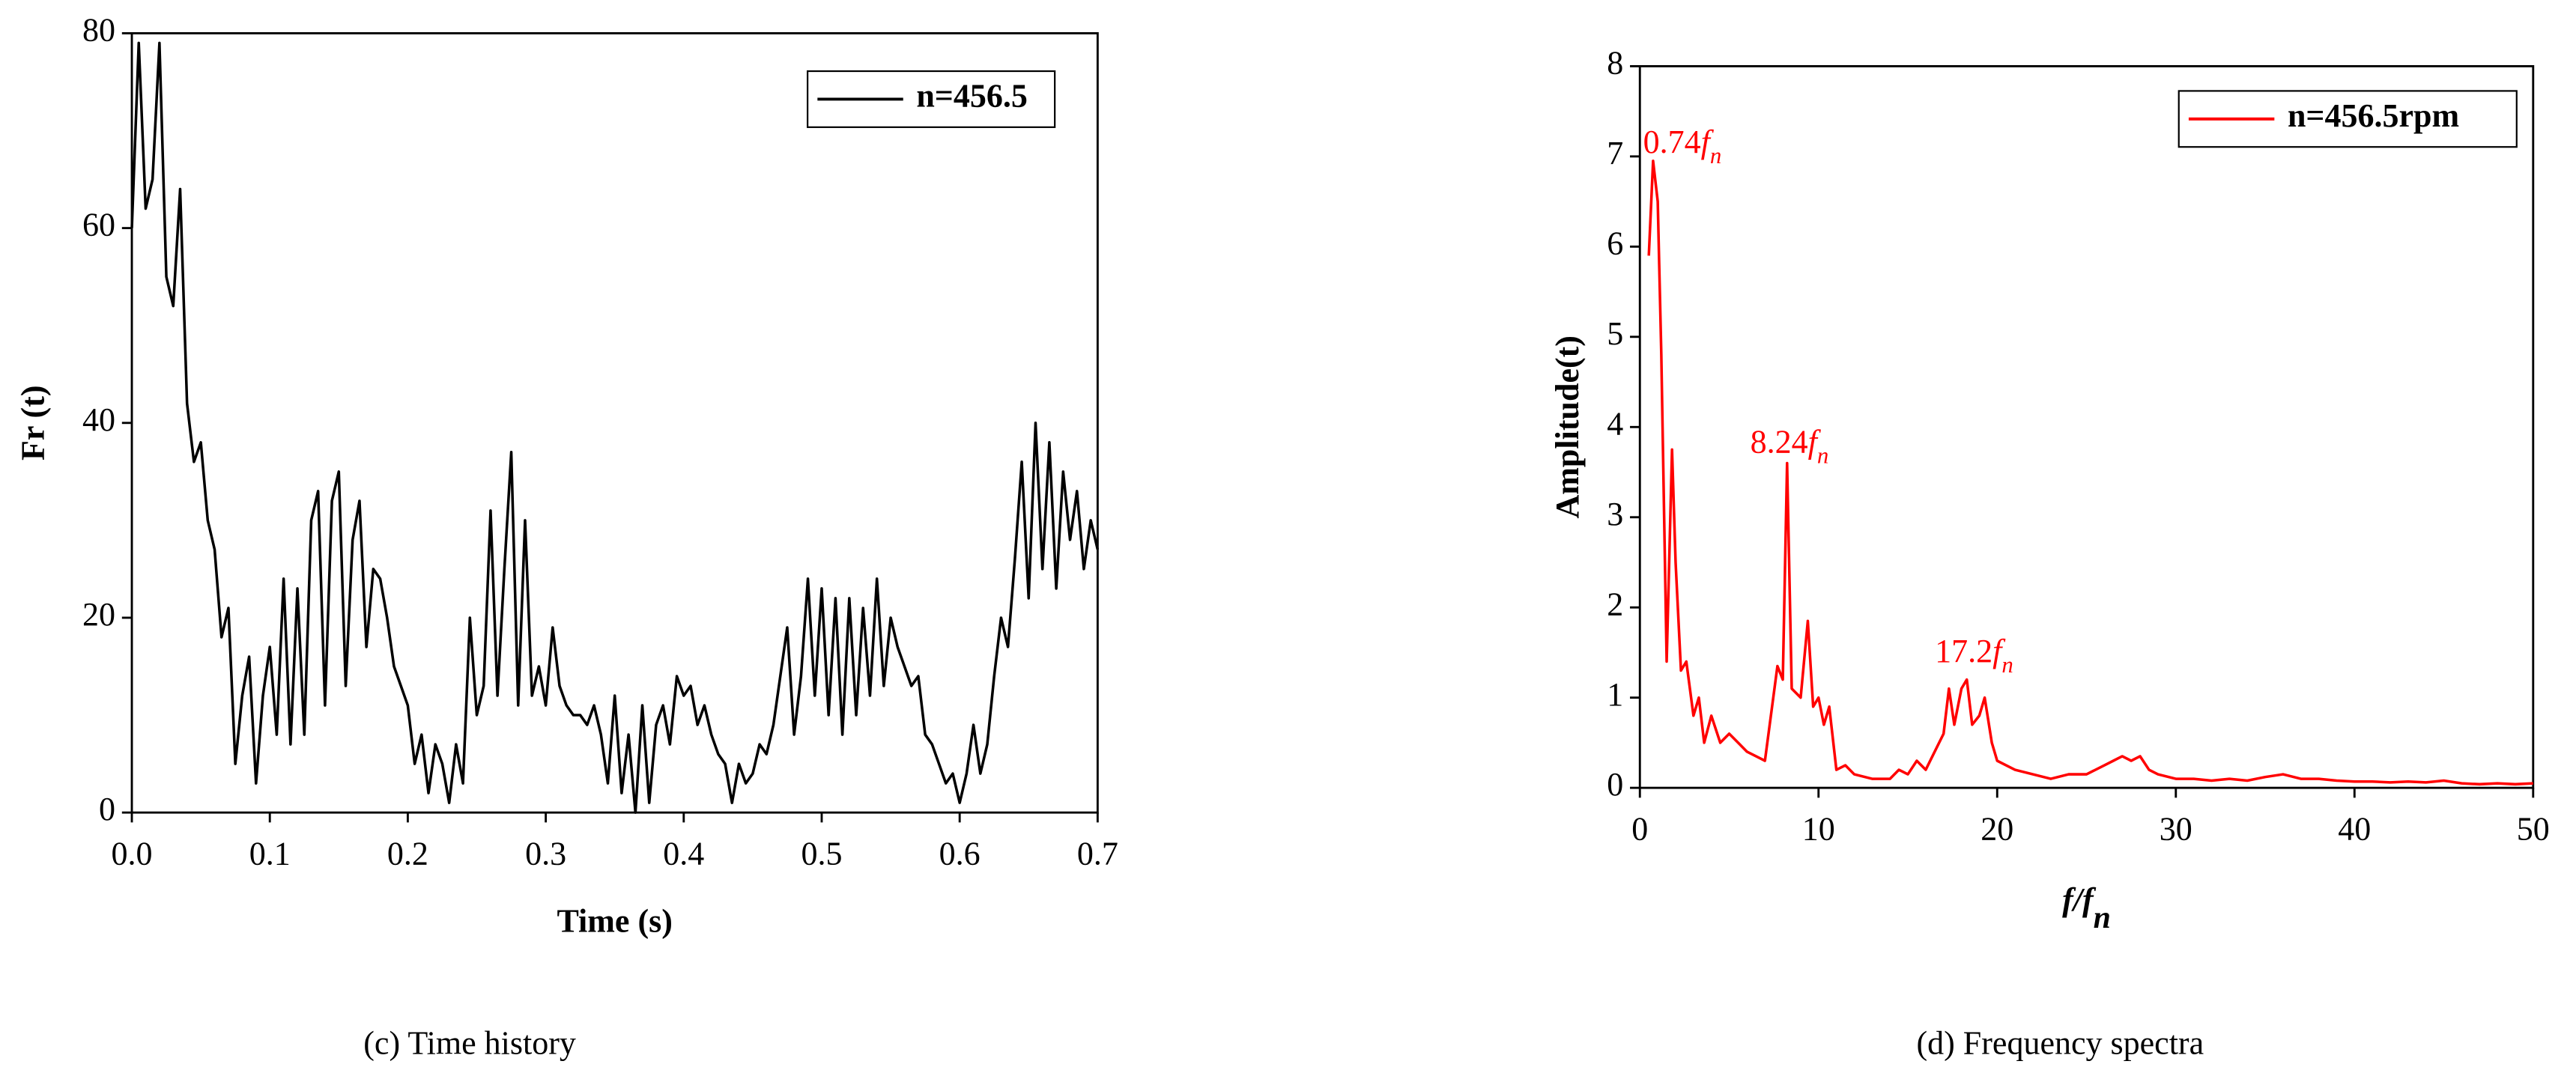 Image resolution: width=2576 pixels, height=1088 pixels. Describe the element at coordinates (1818, 829) in the screenshot. I see `x-tick-label: 10` at that location.